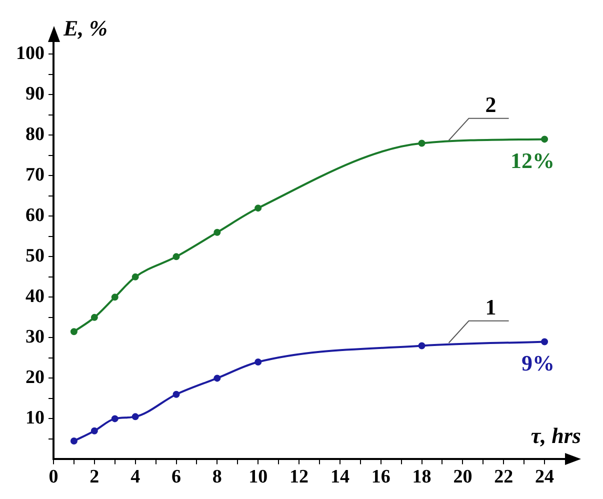 This screenshot has height=499, width=603. I want to click on annotation: 9%, so click(538, 363).